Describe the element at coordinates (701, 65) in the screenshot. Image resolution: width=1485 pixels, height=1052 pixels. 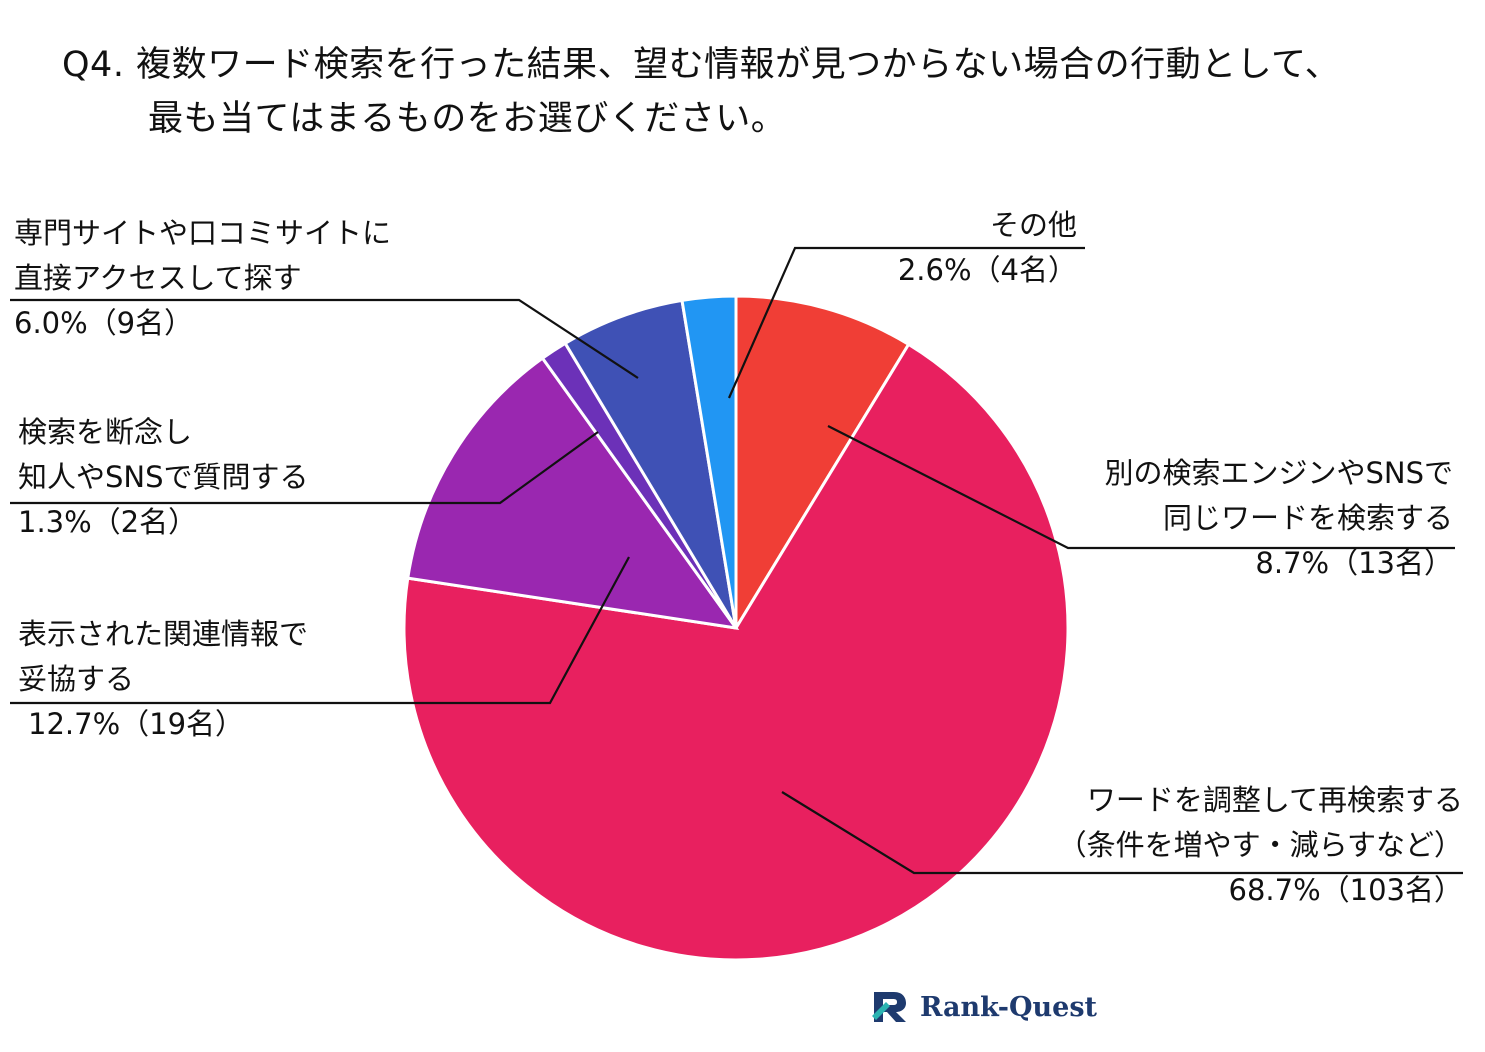
I see `chart-title-line-1: Q4. 複数ワード検索を行った結果、望む情報が見つからない場合の行動として、` at that location.